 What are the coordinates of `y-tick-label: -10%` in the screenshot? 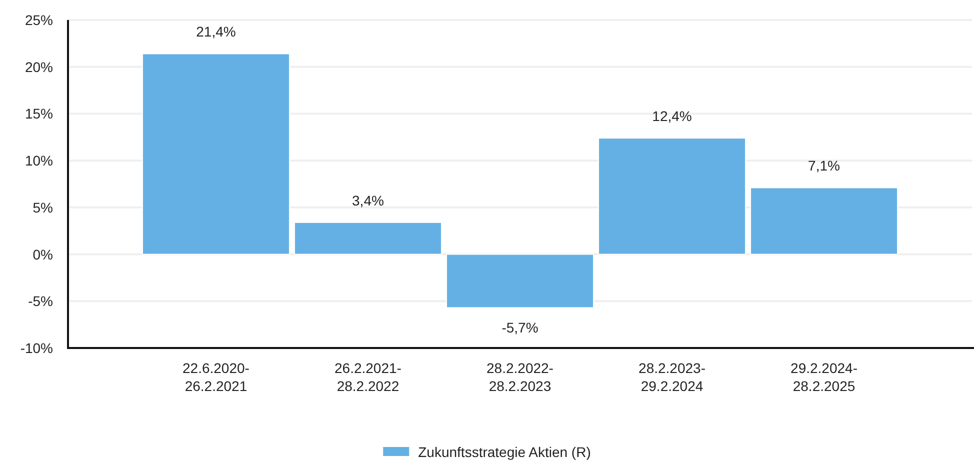 It's located at (36, 348).